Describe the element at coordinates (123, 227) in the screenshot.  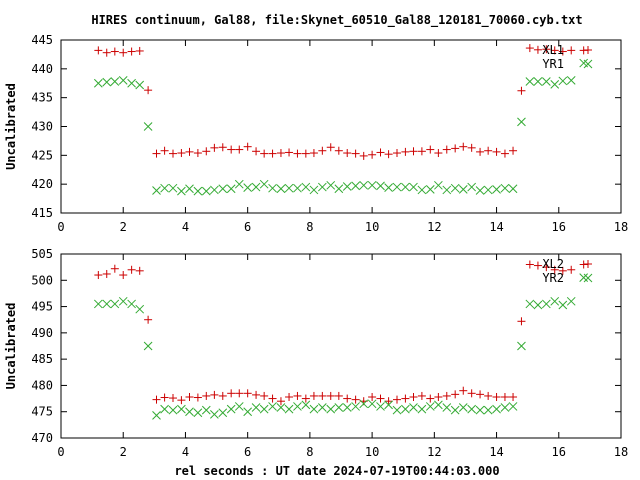
I see `x-tick-label: 2` at that location.